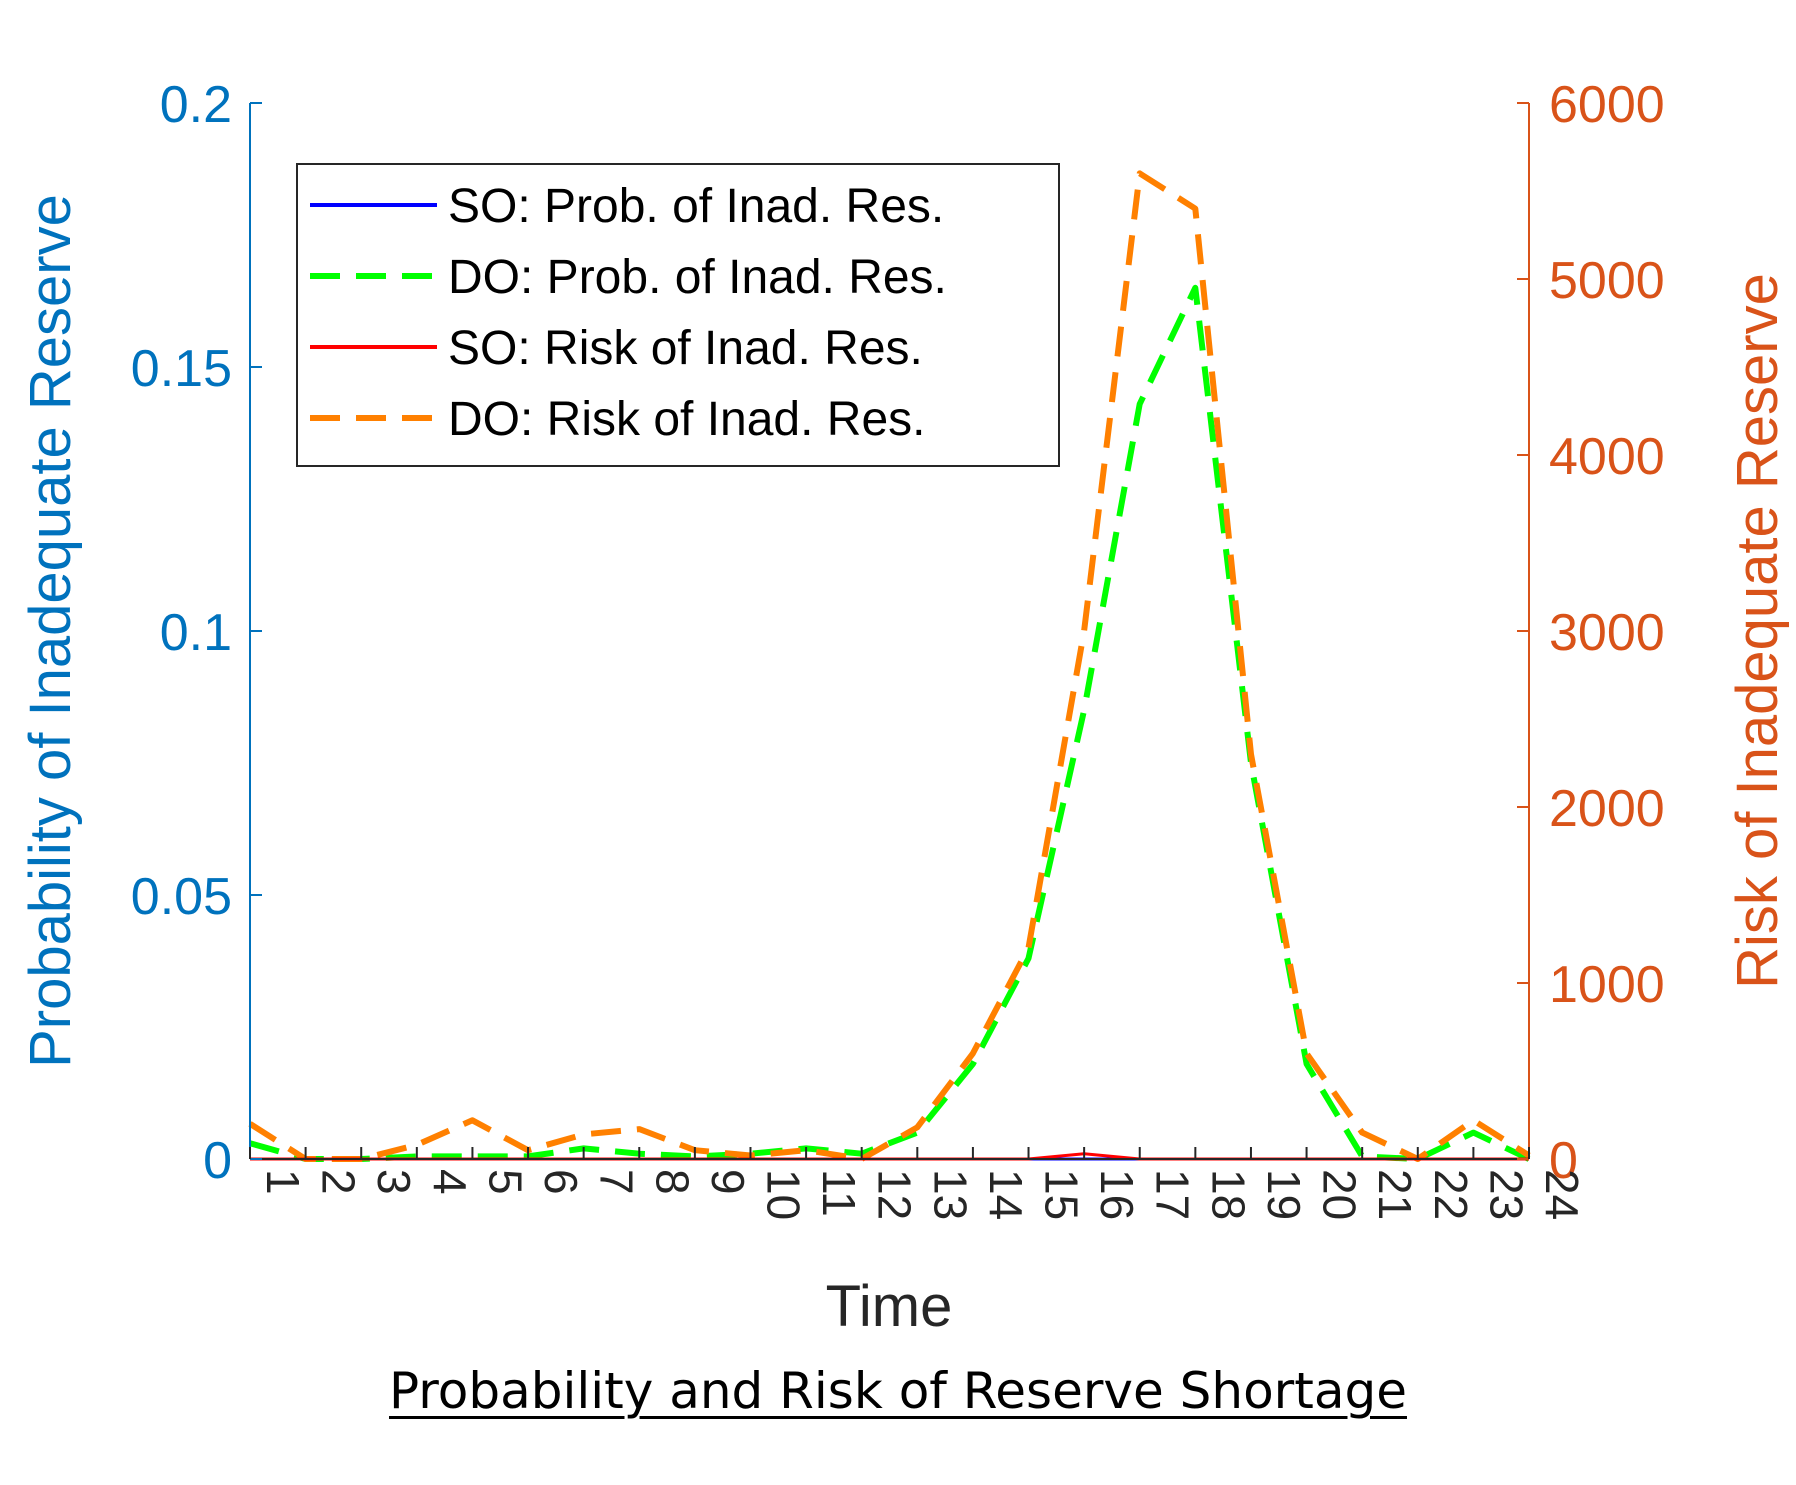 The image size is (1796, 1485). What do you see at coordinates (1451, 1194) in the screenshot?
I see `x-tick-label: 22` at bounding box center [1451, 1194].